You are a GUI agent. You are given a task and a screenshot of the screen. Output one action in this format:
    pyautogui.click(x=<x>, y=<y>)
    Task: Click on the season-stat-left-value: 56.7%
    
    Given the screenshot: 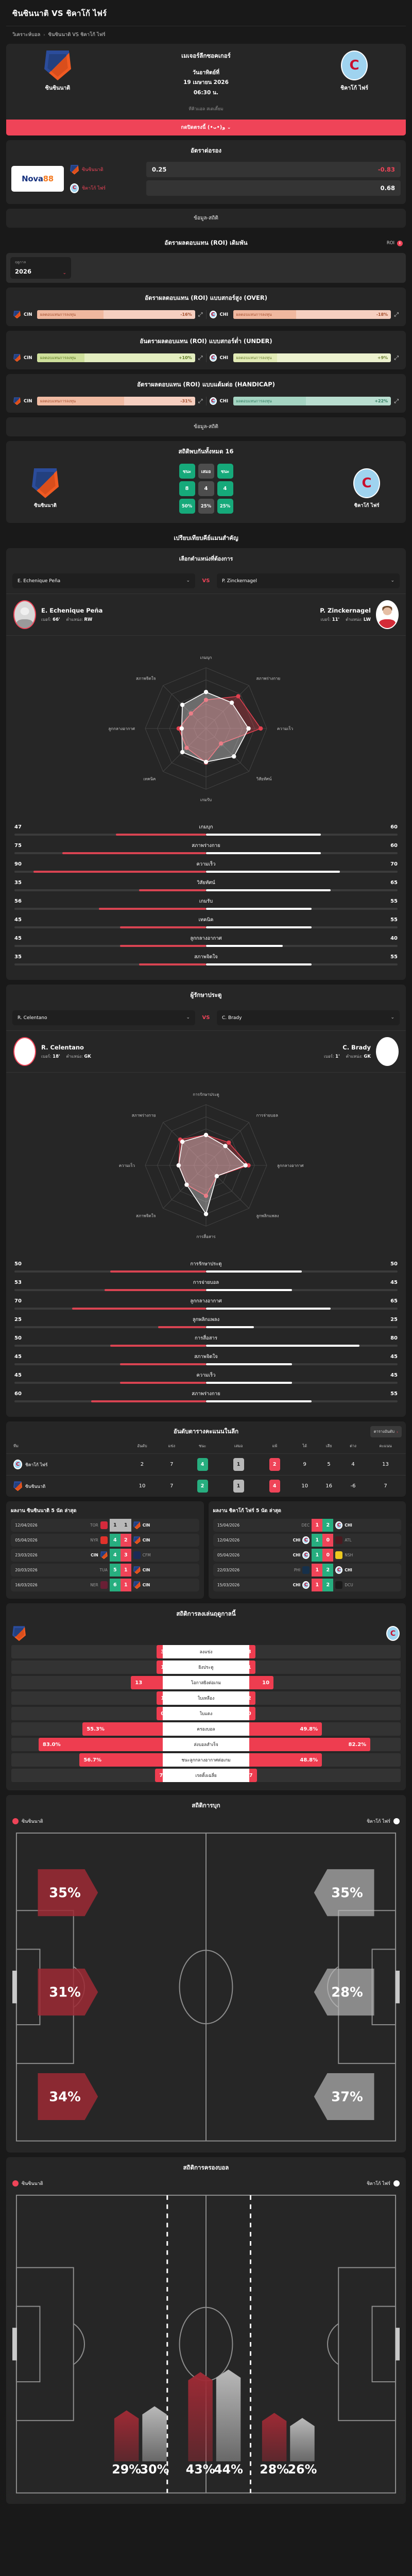 What is the action you would take?
    pyautogui.click(x=92, y=1760)
    